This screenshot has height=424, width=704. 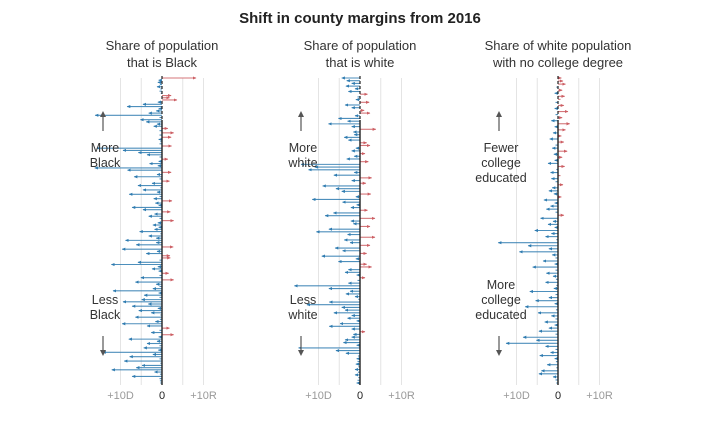 I want to click on panel-title-line: that is Black, so click(x=162, y=62).